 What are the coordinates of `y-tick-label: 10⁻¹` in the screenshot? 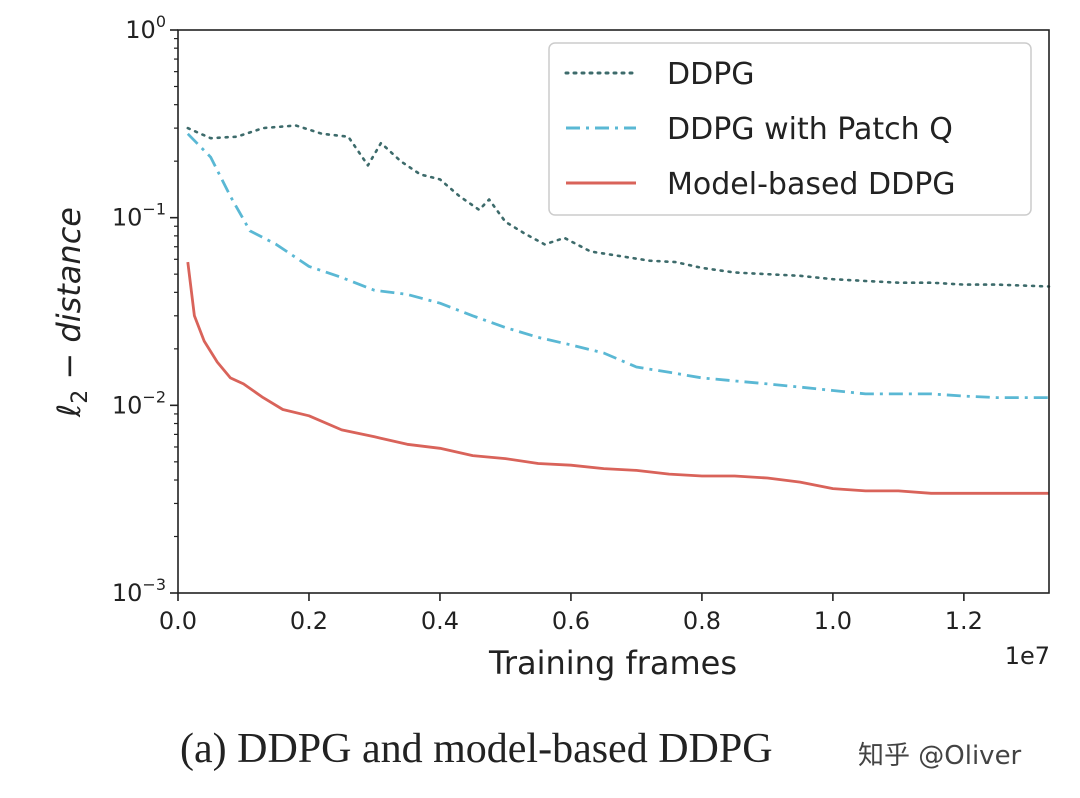 It's located at (139, 216).